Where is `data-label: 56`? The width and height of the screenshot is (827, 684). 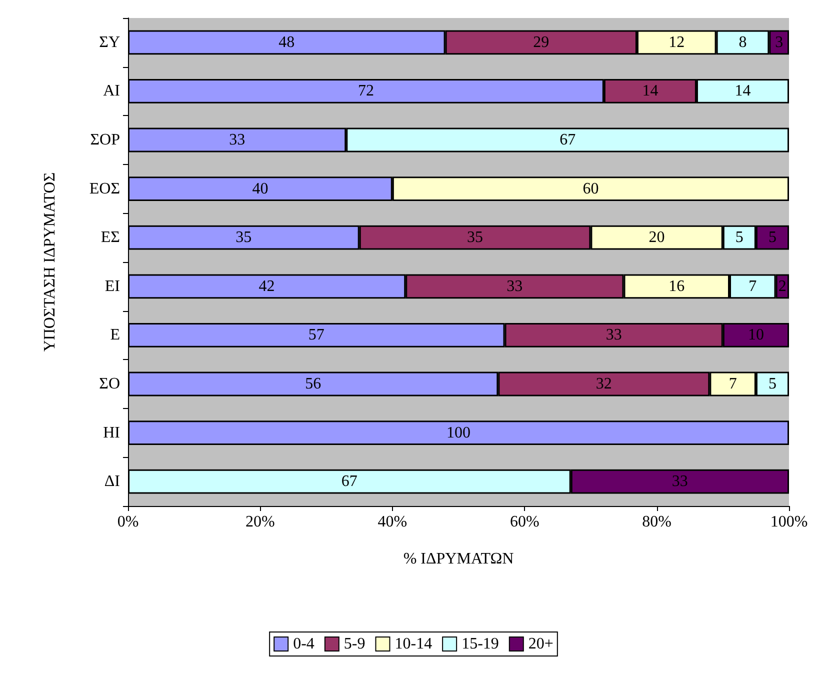 data-label: 56 is located at coordinates (313, 384).